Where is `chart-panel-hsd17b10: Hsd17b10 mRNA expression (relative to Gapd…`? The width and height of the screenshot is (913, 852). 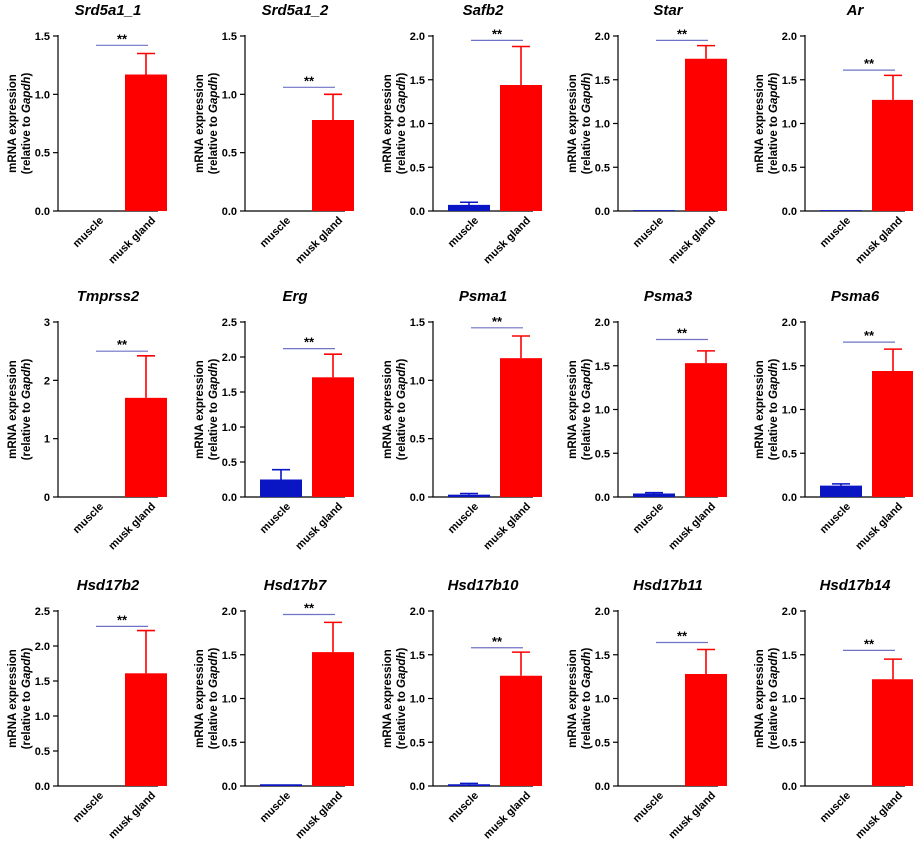 chart-panel-hsd17b10: Hsd17b10 mRNA expression (relative to Gapd… is located at coordinates (462, 709).